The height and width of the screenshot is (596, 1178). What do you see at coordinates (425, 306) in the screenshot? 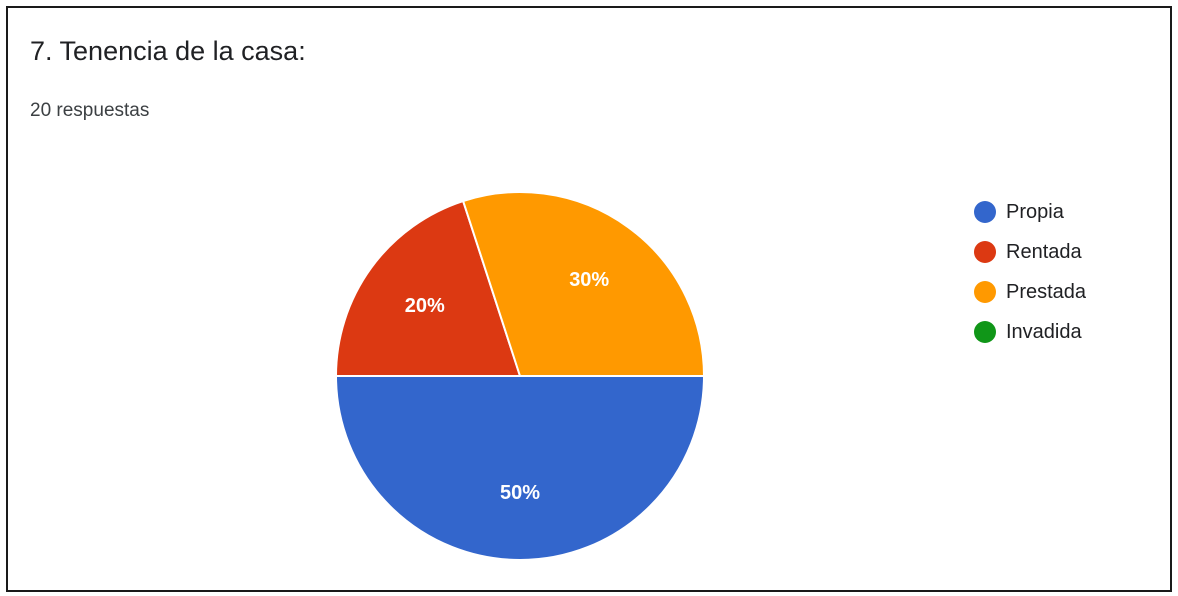
I see `pie-label-rentada: 20%` at bounding box center [425, 306].